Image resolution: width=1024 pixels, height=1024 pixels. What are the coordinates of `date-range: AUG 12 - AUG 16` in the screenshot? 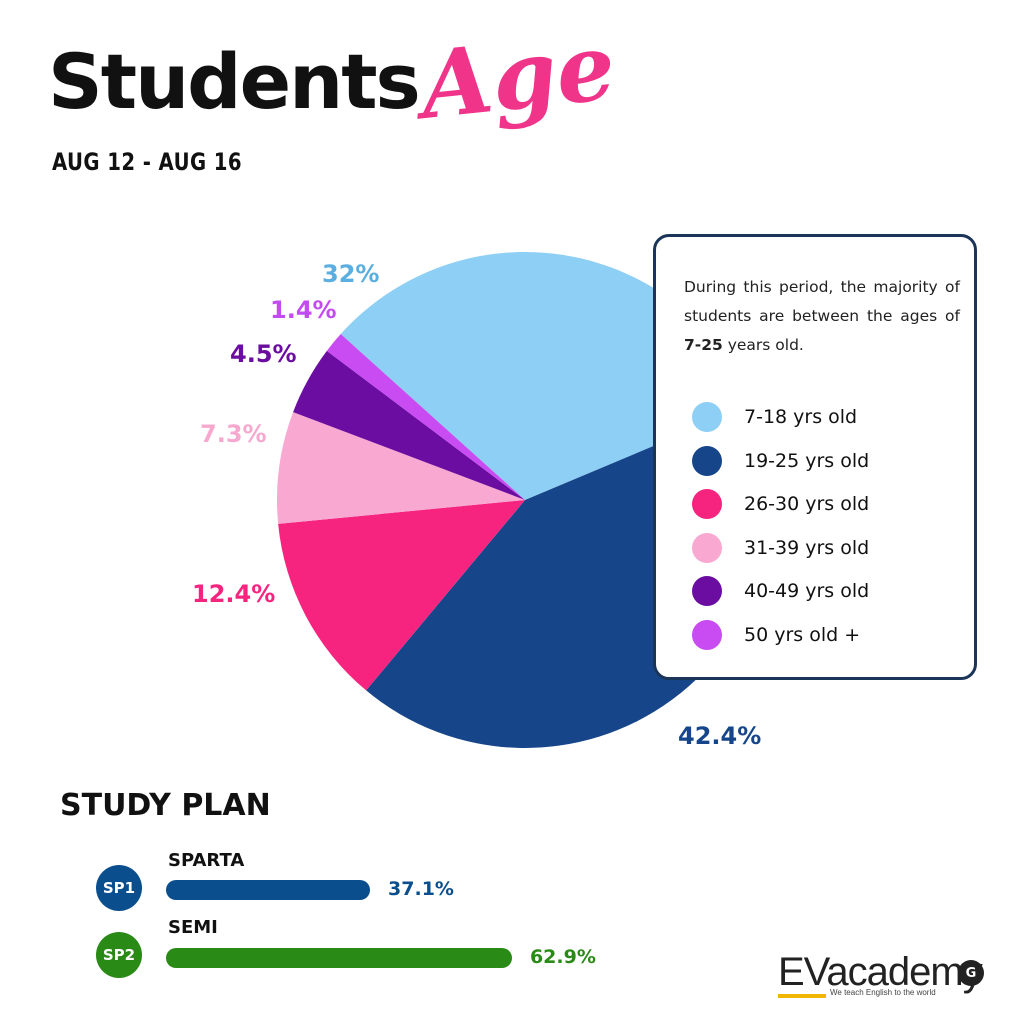 It's located at (147, 162).